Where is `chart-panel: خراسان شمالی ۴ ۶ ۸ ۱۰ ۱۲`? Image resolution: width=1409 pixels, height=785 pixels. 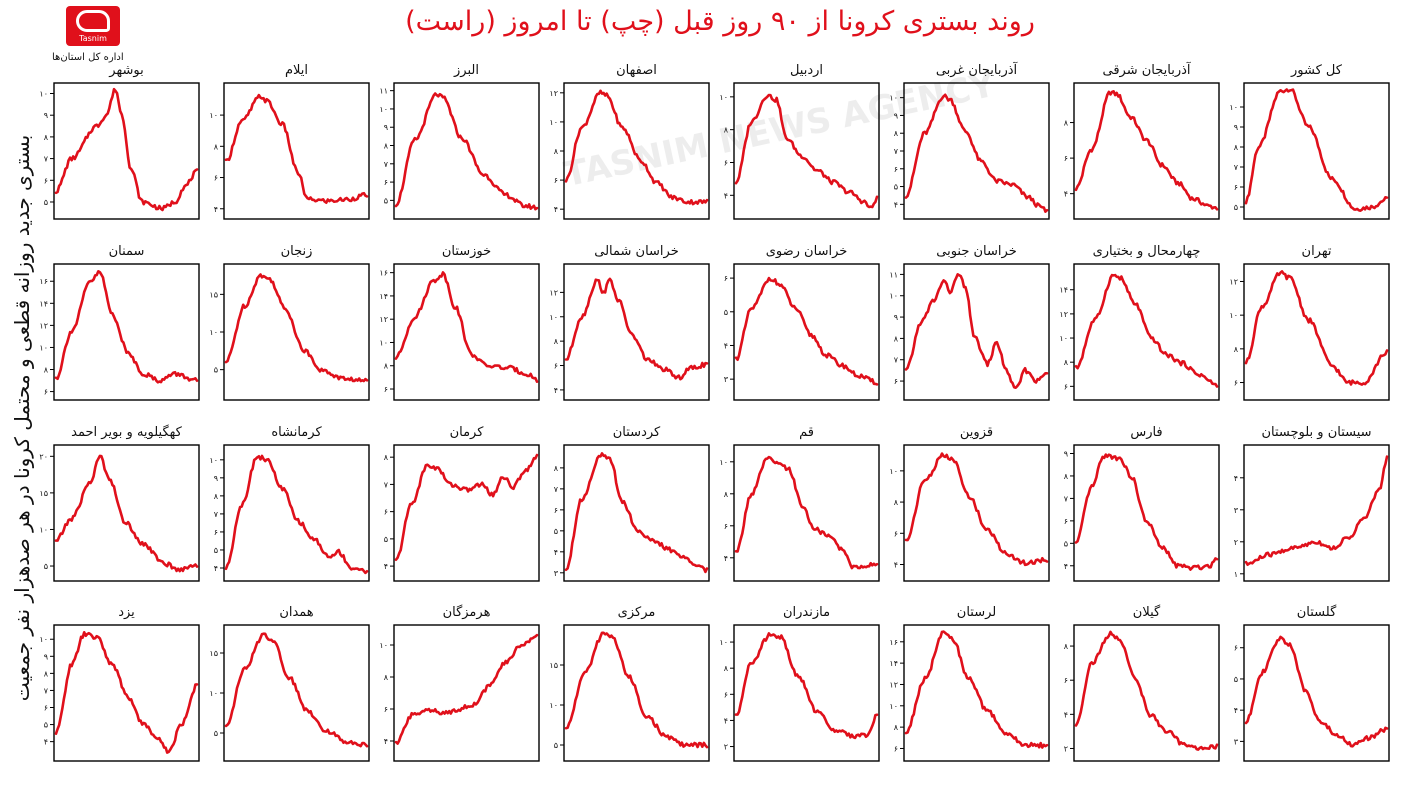 chart-panel: خراسان شمالی ۴ ۶ ۸ ۱۰ ۱۲ is located at coordinates (629, 322).